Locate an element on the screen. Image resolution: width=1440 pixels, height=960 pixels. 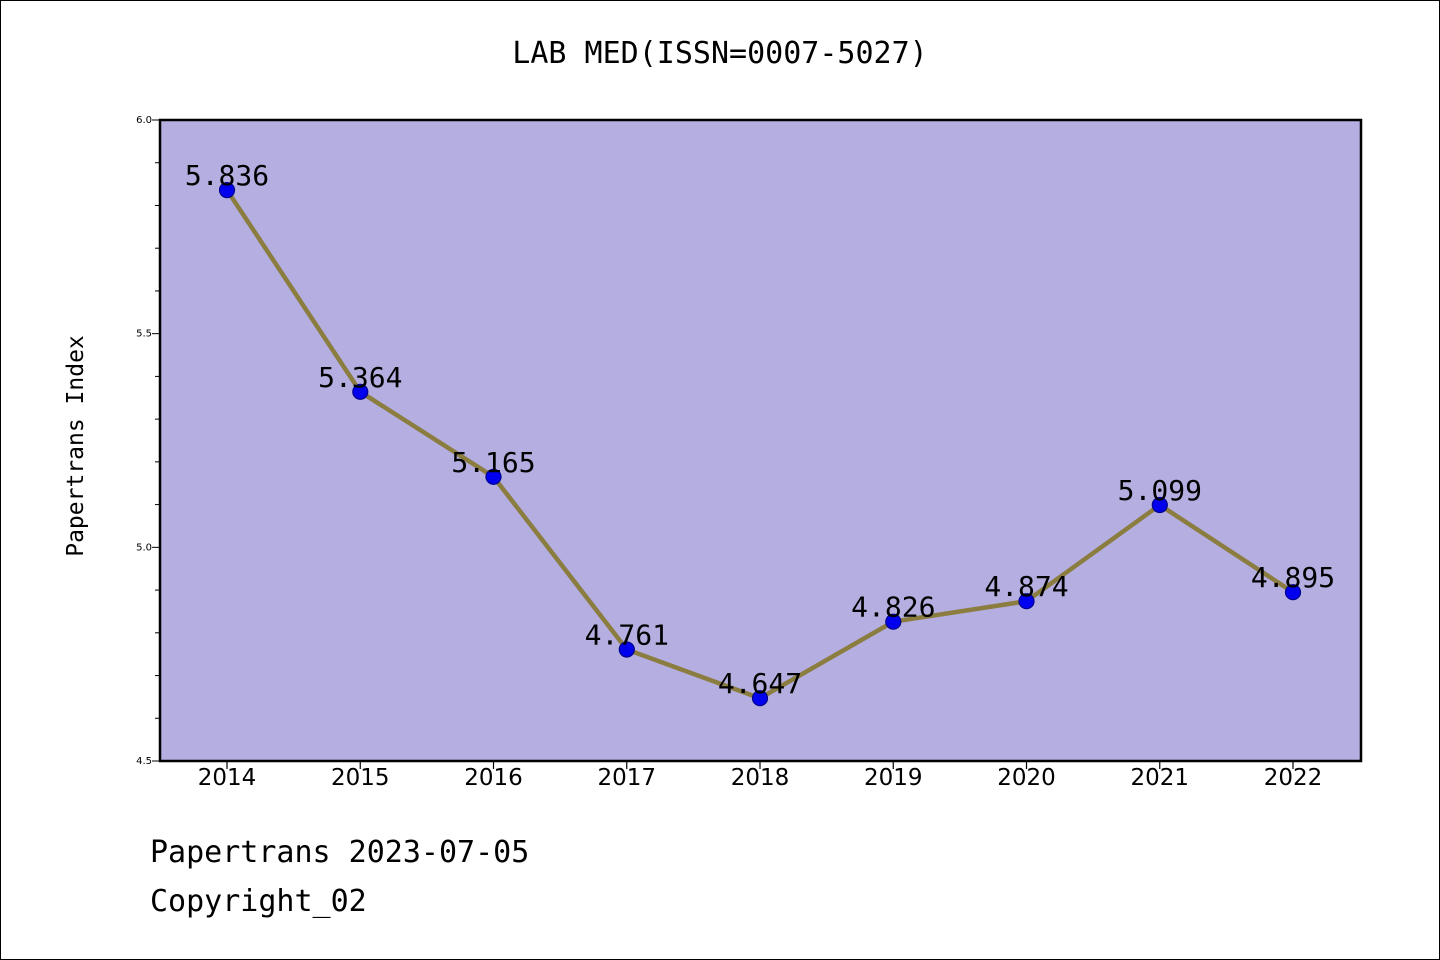
data-label: 4.761 is located at coordinates (627, 635).